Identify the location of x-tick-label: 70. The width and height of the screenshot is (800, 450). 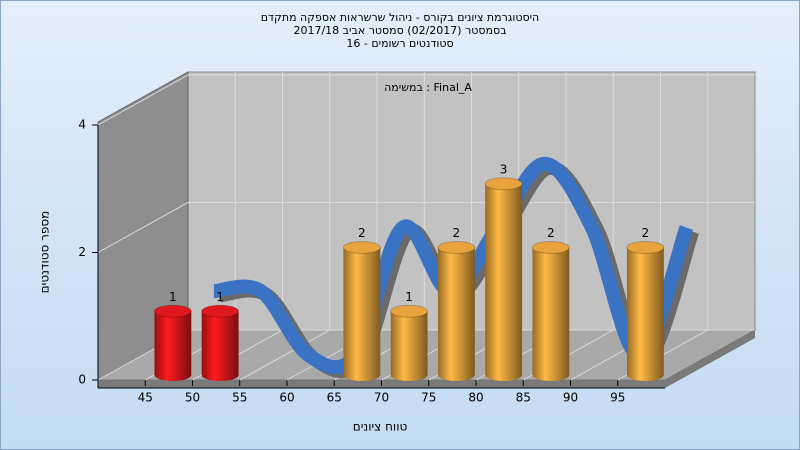
(381, 398).